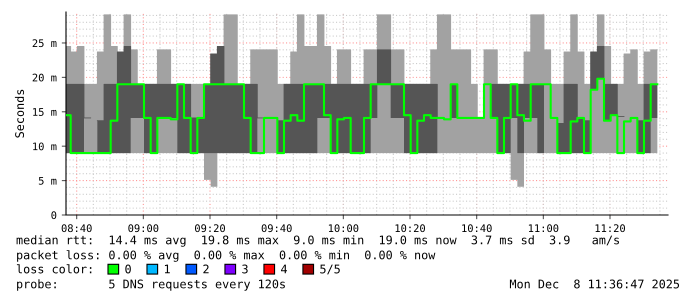 The width and height of the screenshot is (697, 297). I want to click on y-tick-label: 10 m, so click(44, 146).